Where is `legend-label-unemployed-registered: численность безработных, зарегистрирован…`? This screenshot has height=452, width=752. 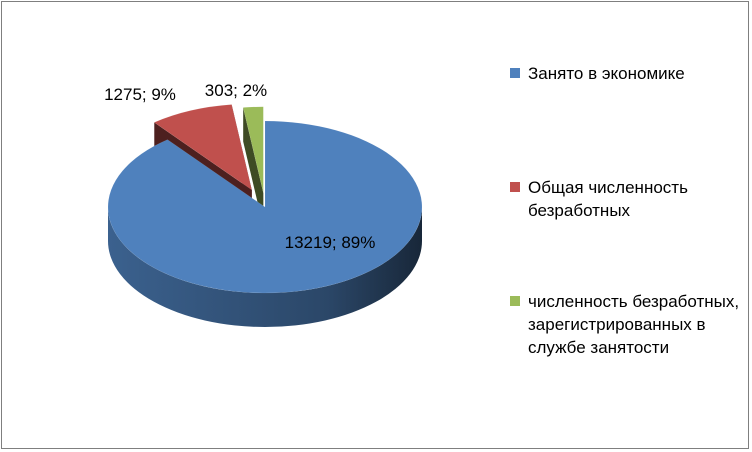 legend-label-unemployed-registered: численность безработных, зарегистрирован… is located at coordinates (634, 324).